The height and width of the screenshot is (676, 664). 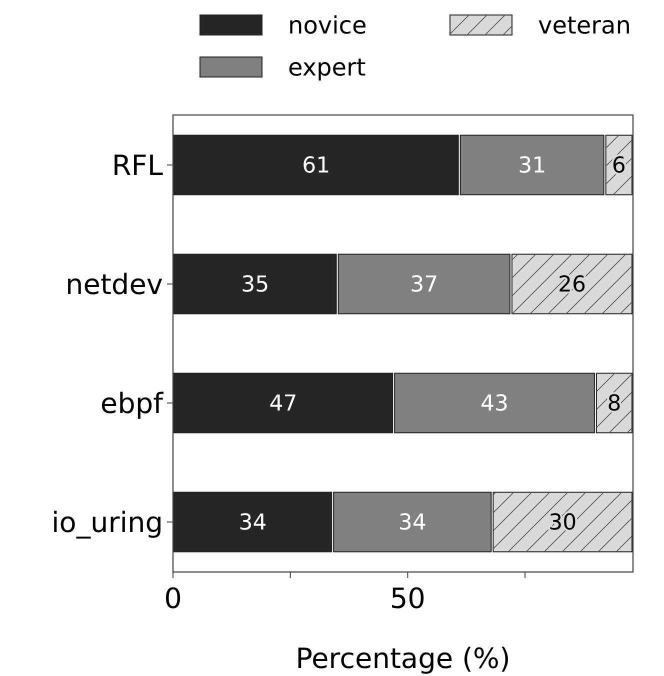 I want to click on legend-label: veteran, so click(x=584, y=25).